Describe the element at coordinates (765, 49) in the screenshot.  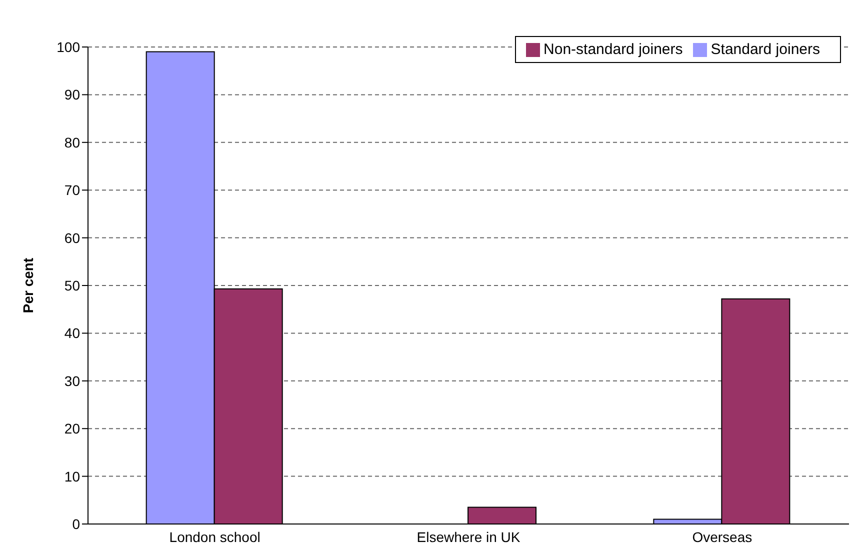
I see `legend-label: Standard joiners` at that location.